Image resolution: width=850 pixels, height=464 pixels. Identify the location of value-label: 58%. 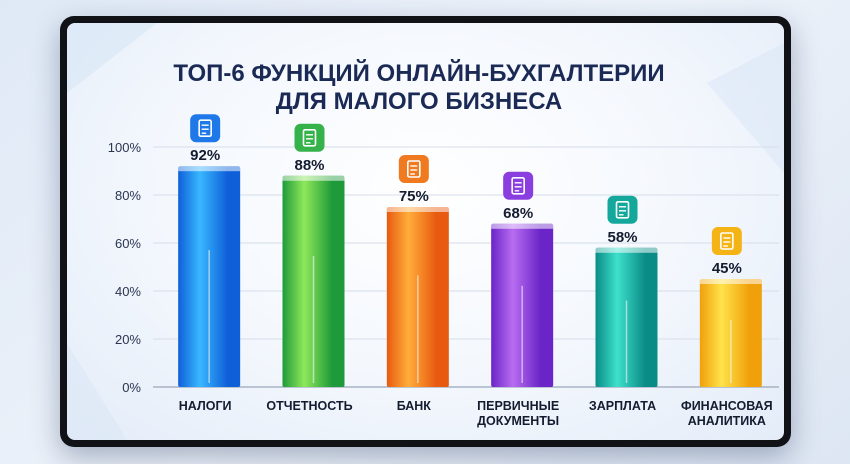
(622, 237).